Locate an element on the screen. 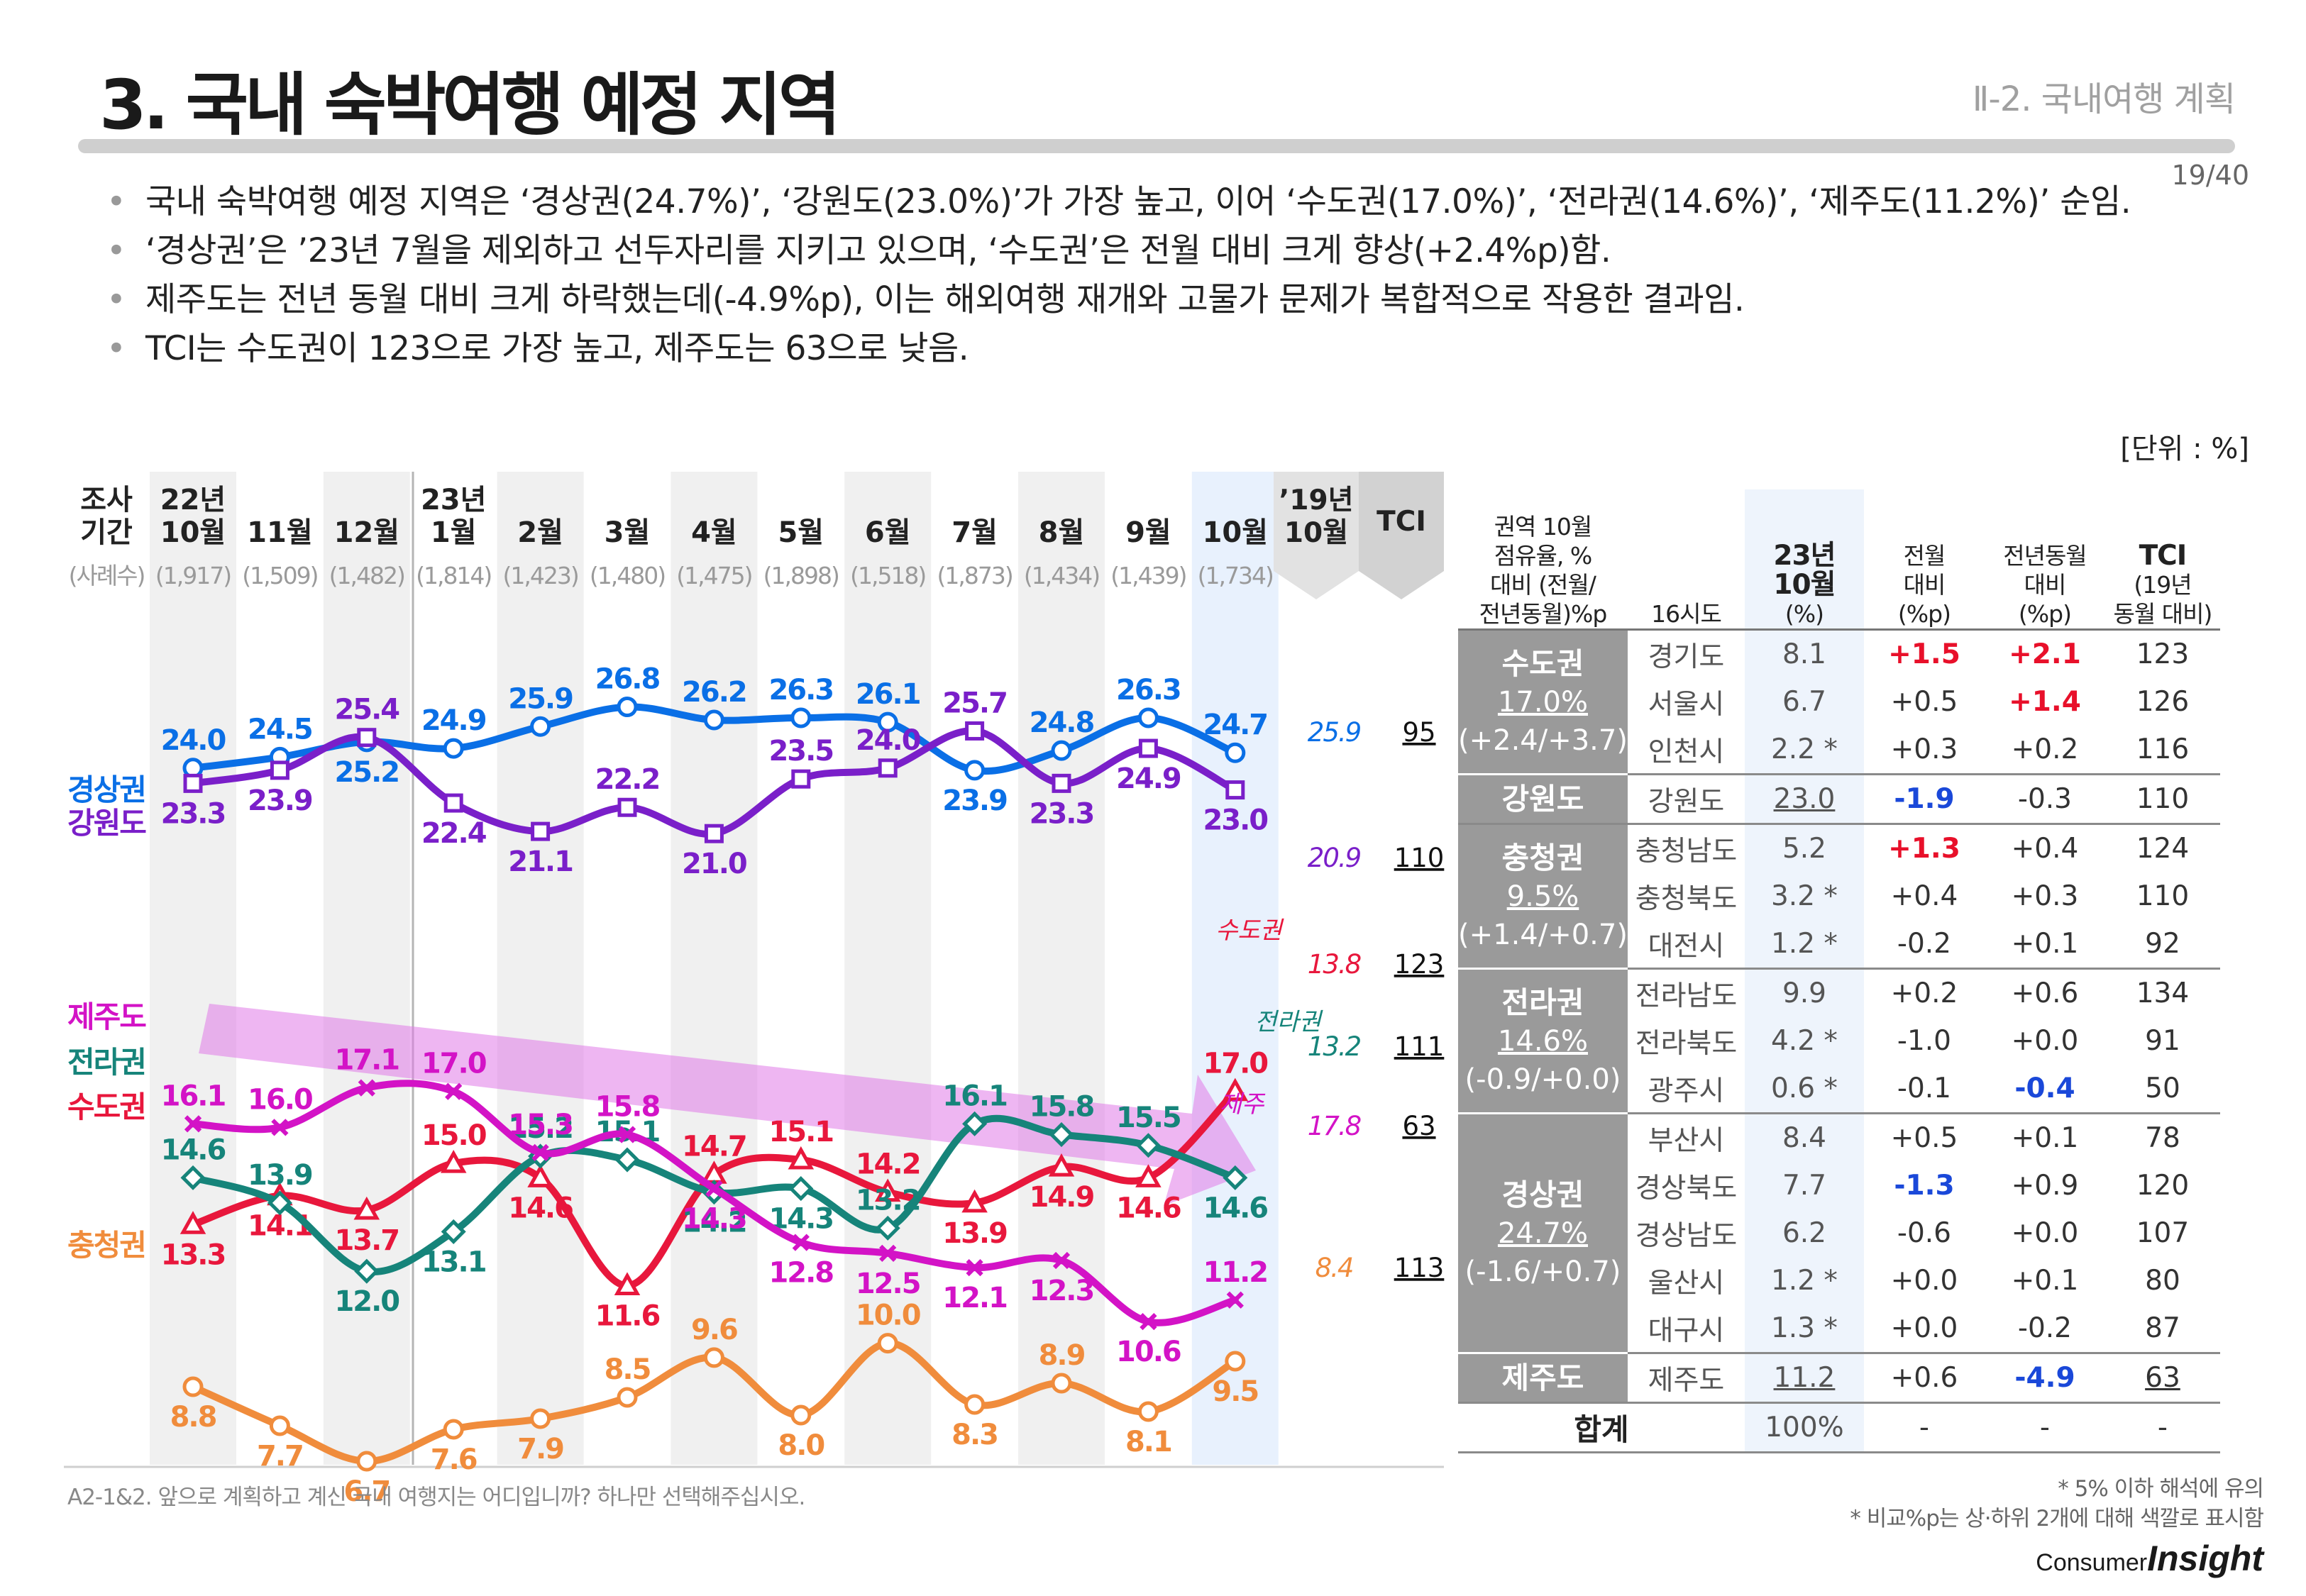 The width and height of the screenshot is (2306, 1596). data-label-3: 14.7 is located at coordinates (714, 1147).